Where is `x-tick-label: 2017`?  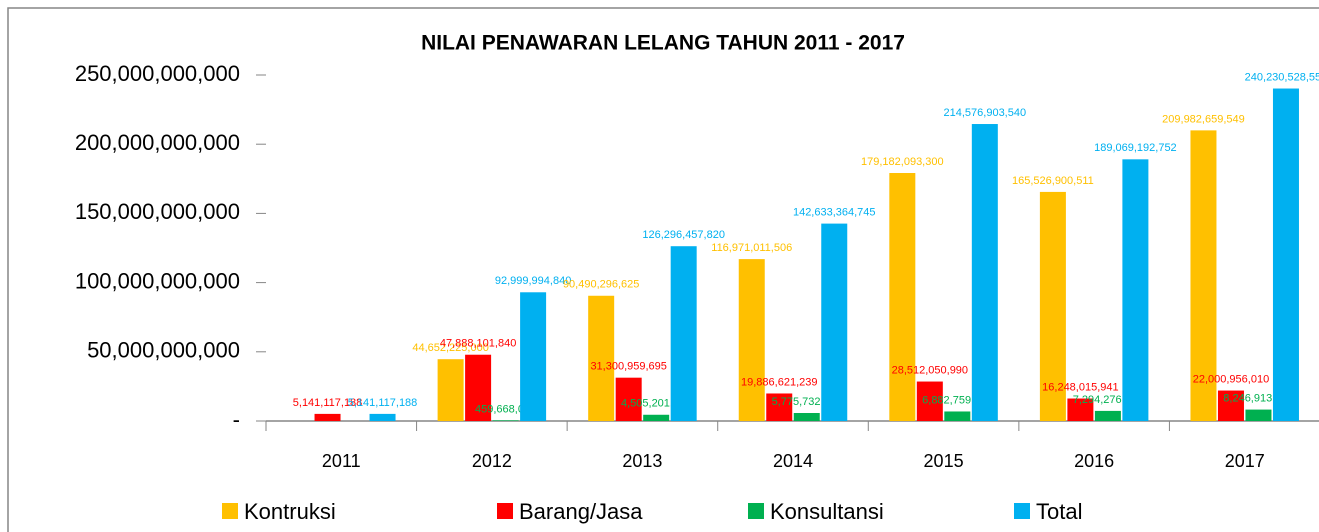 x-tick-label: 2017 is located at coordinates (1245, 461).